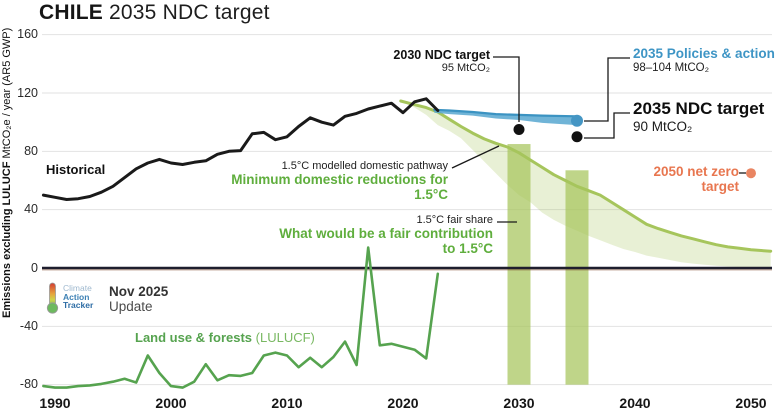 Image resolution: width=777 pixels, height=417 pixels. Describe the element at coordinates (240, 149) in the screenshot. I see `historical-line` at that location.